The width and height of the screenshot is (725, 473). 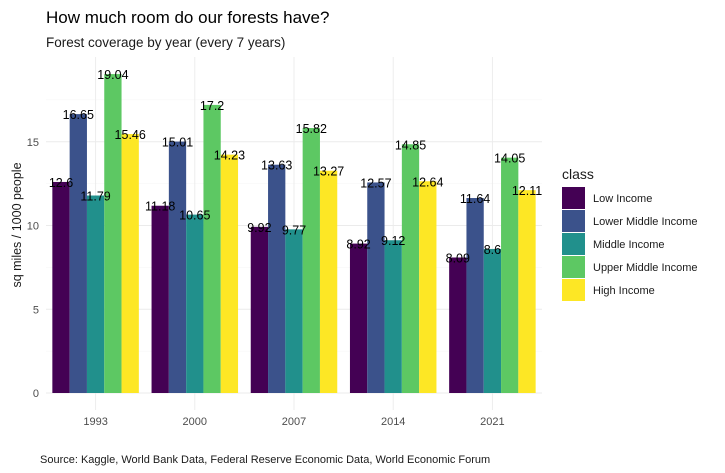 What do you see at coordinates (36, 394) in the screenshot?
I see `y-tick-label: 0` at bounding box center [36, 394].